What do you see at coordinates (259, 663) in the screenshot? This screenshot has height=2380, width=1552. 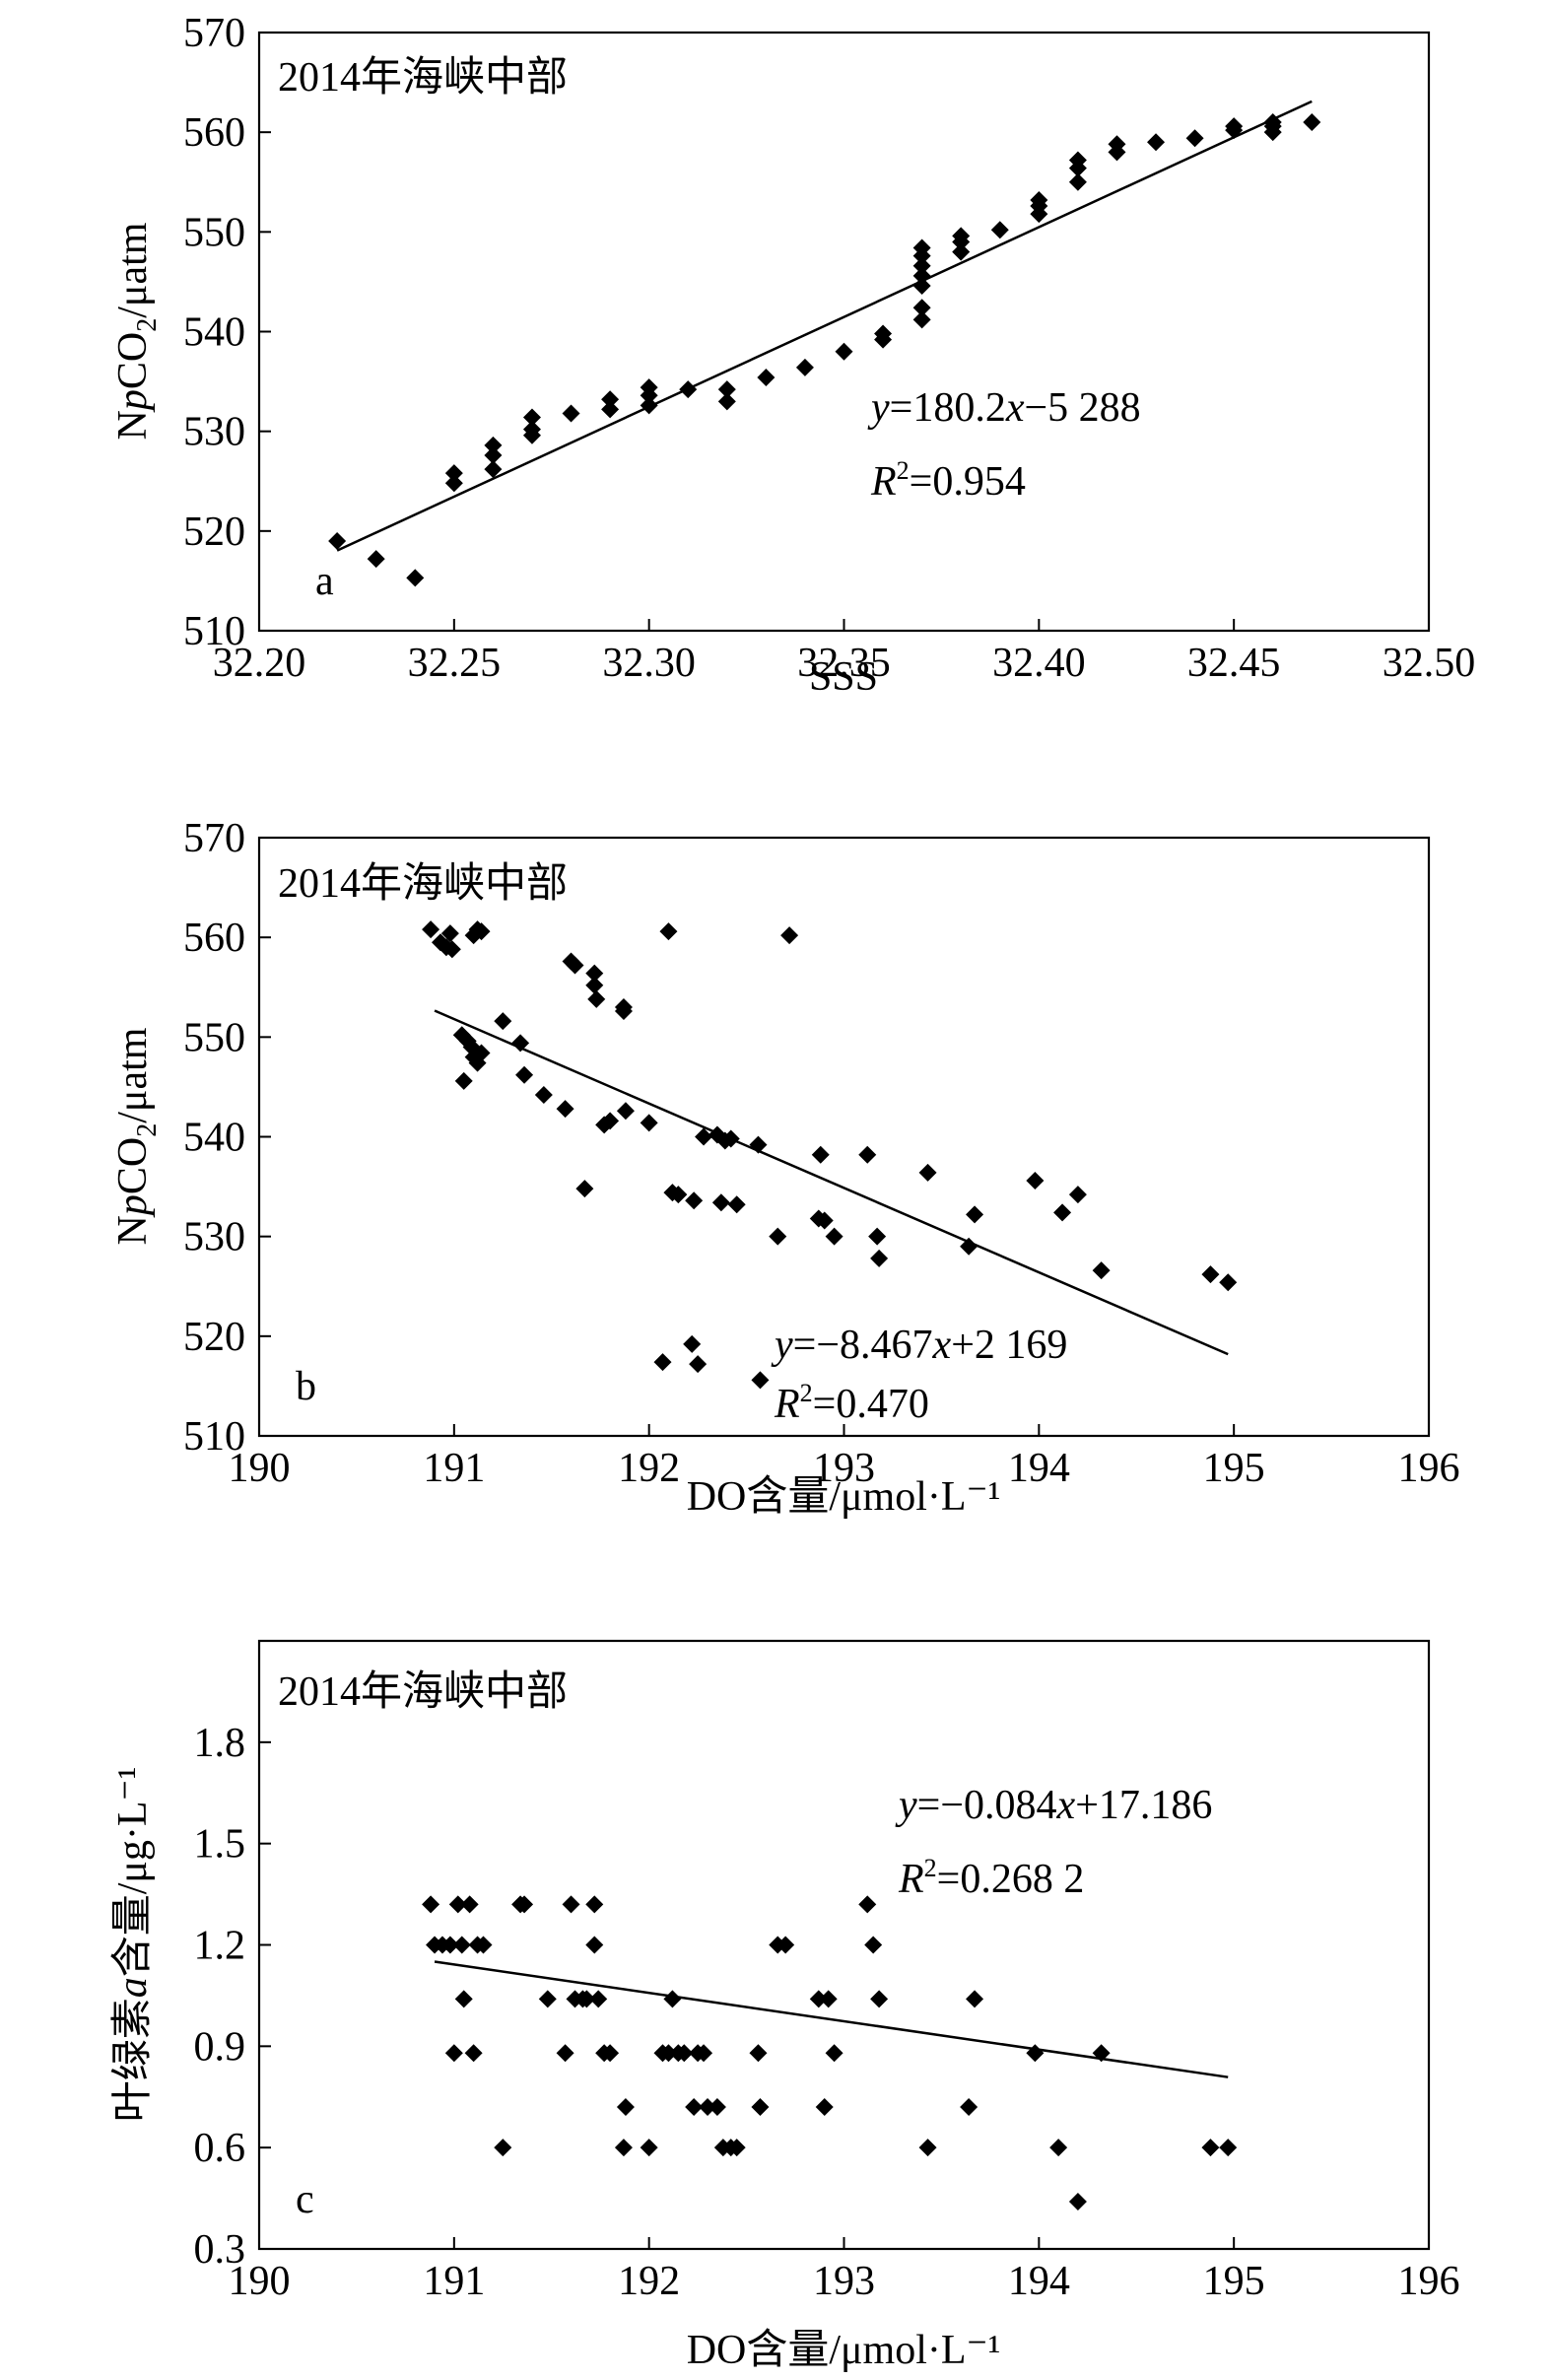 I see `x-tick-label: 32.20` at bounding box center [259, 663].